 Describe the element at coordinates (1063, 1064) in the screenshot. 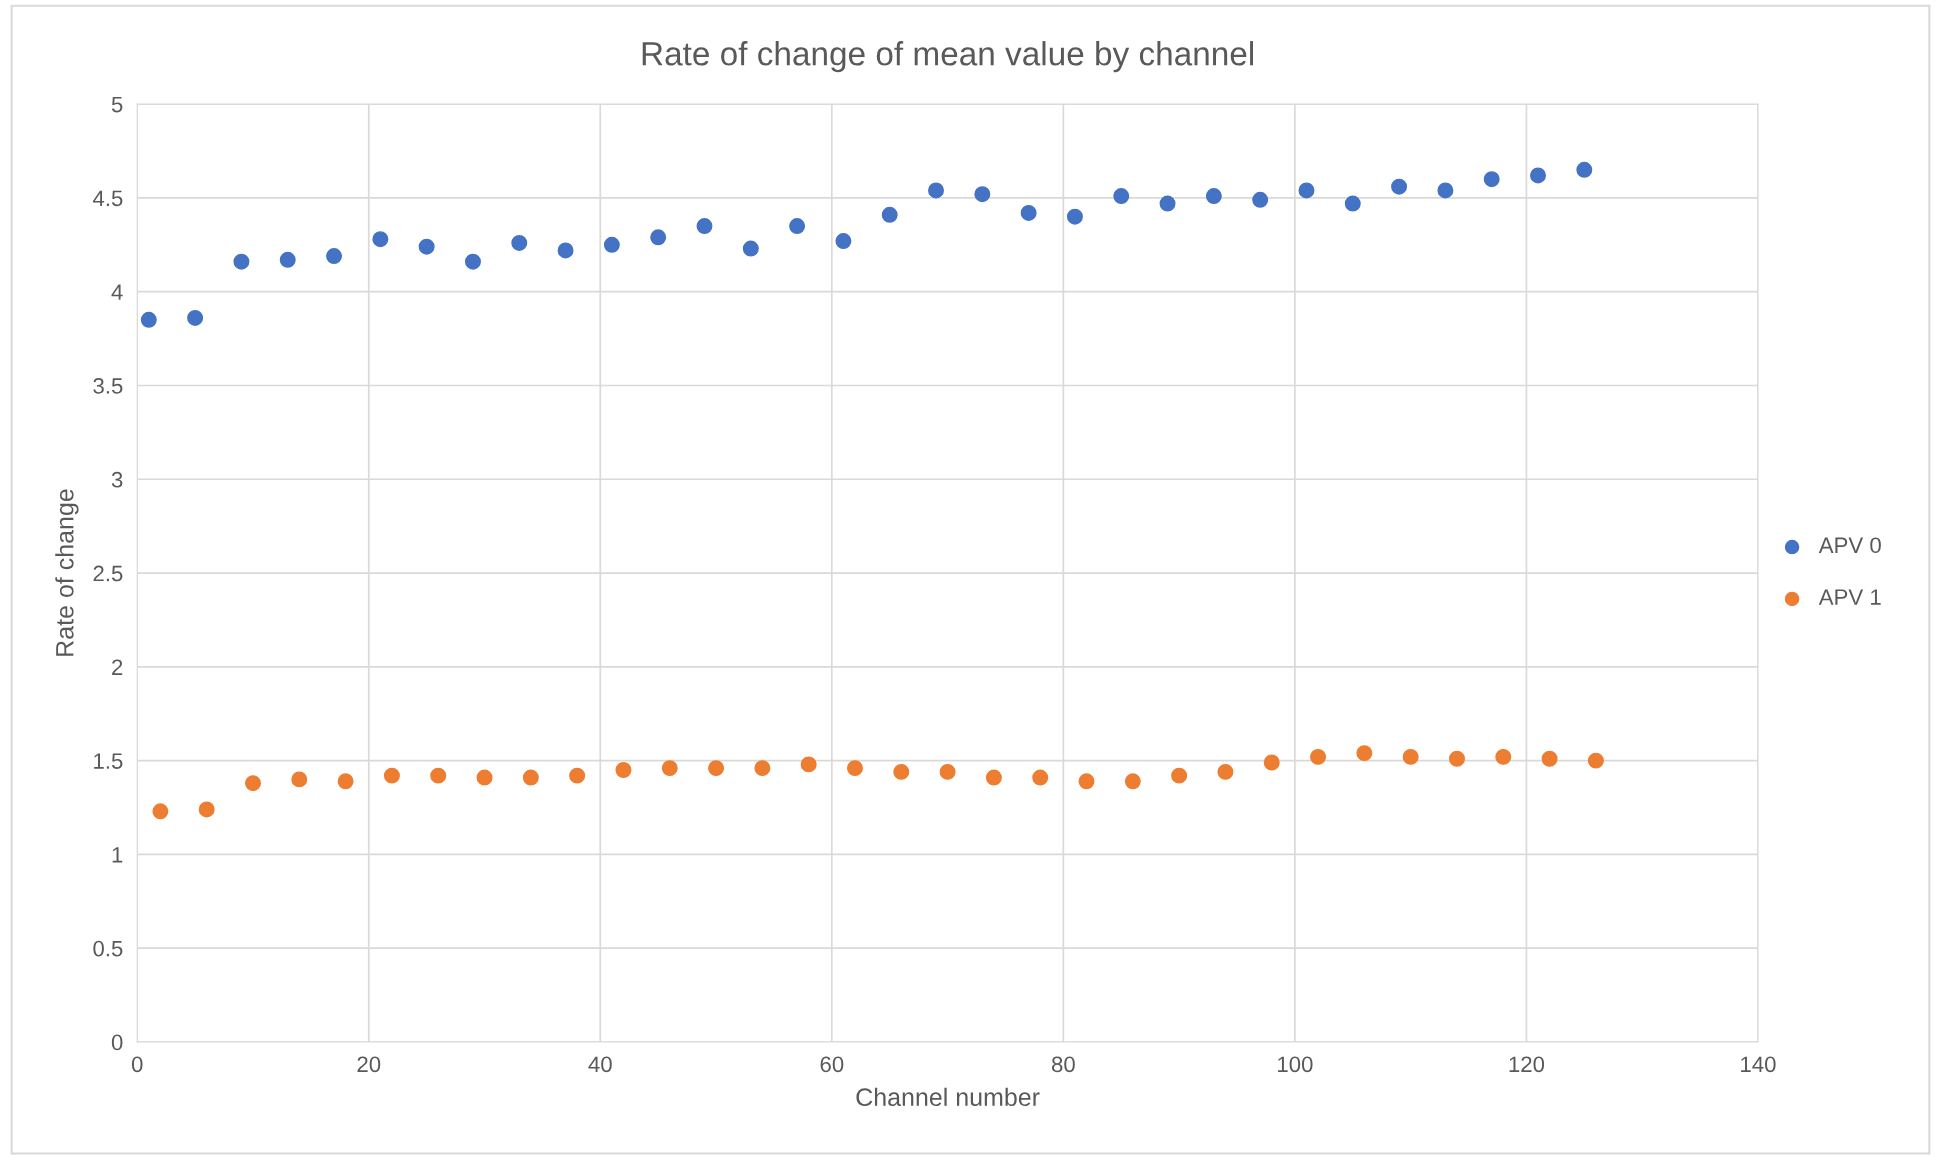

I see `x-tick-label: 80` at that location.